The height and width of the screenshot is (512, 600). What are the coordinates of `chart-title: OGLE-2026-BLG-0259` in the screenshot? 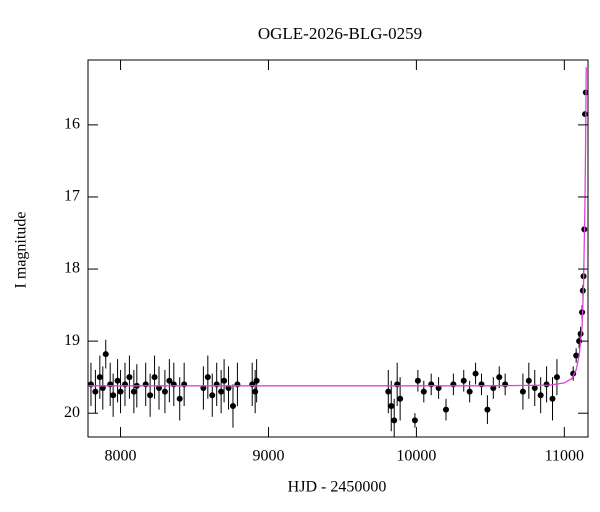 It's located at (340, 33).